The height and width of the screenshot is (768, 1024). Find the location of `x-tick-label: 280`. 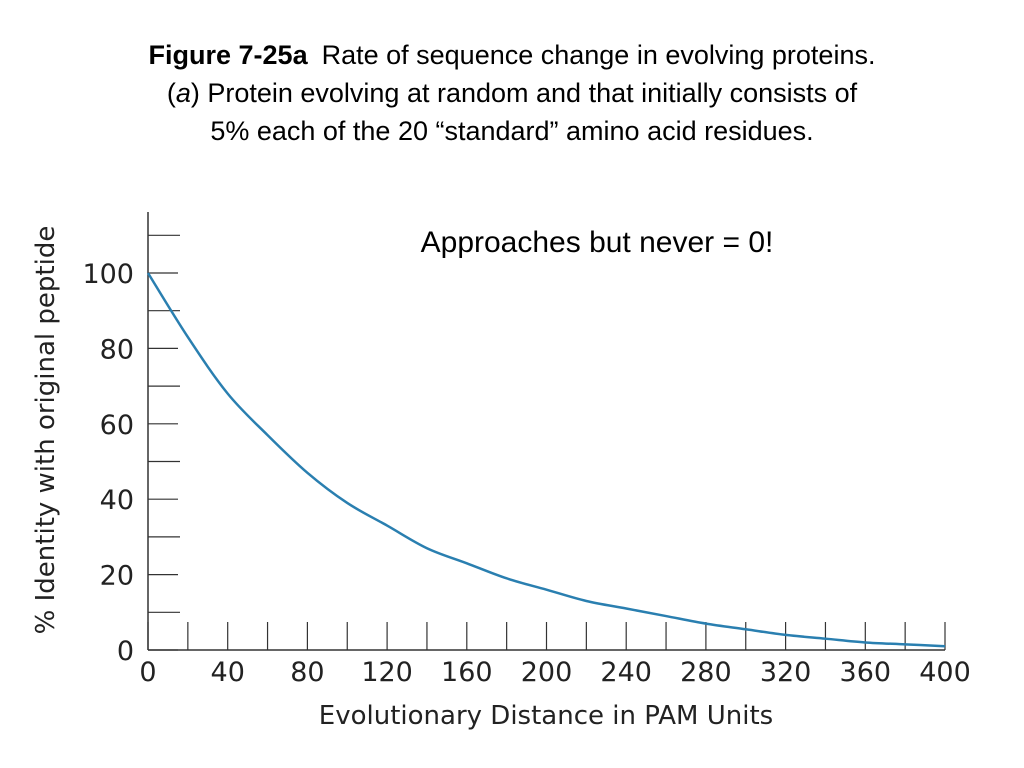

x-tick-label: 280 is located at coordinates (706, 672).